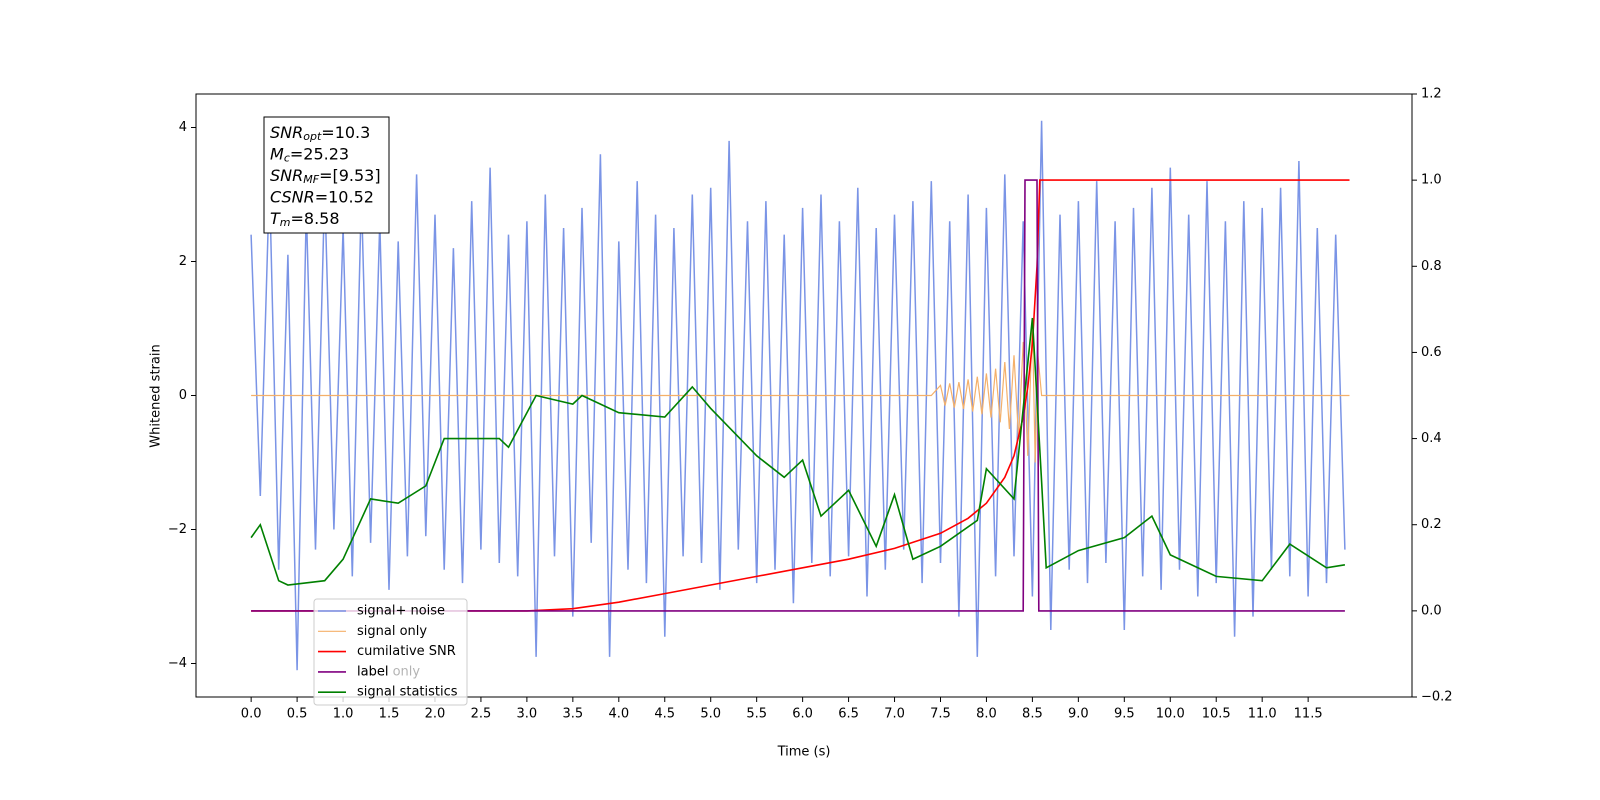 The width and height of the screenshot is (1600, 800). Describe the element at coordinates (156, 395) in the screenshot. I see `y-axis-label: Whitened strain` at that location.